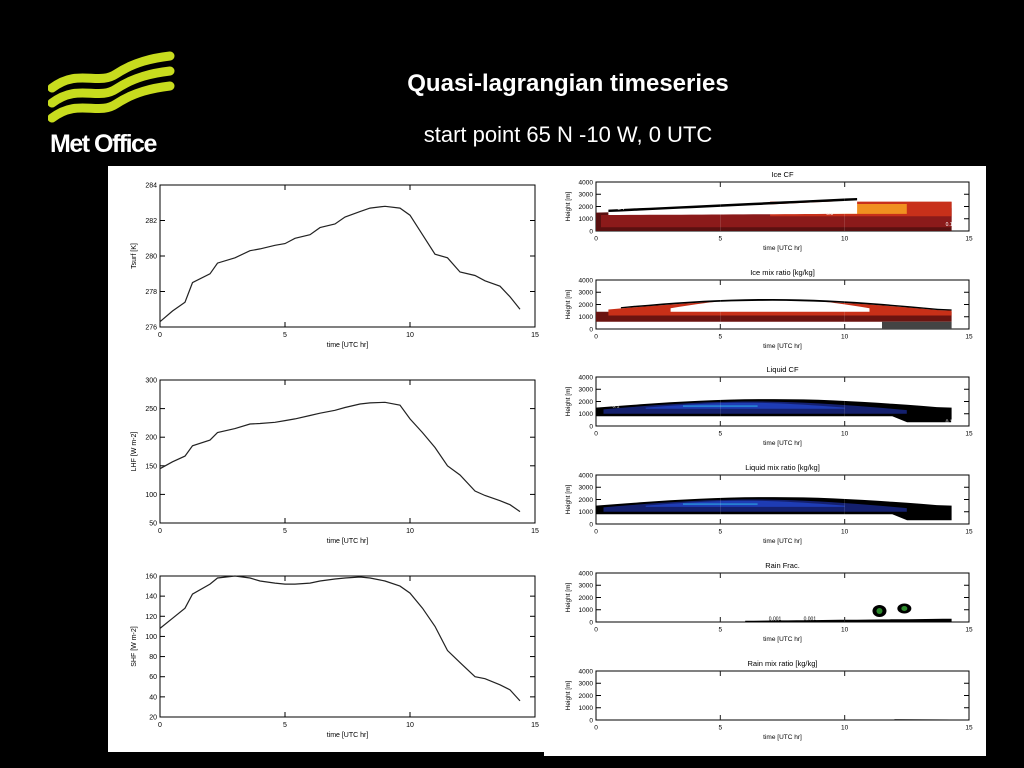 The image size is (1024, 768). I want to click on contour-label: 0.001, so click(775, 620).